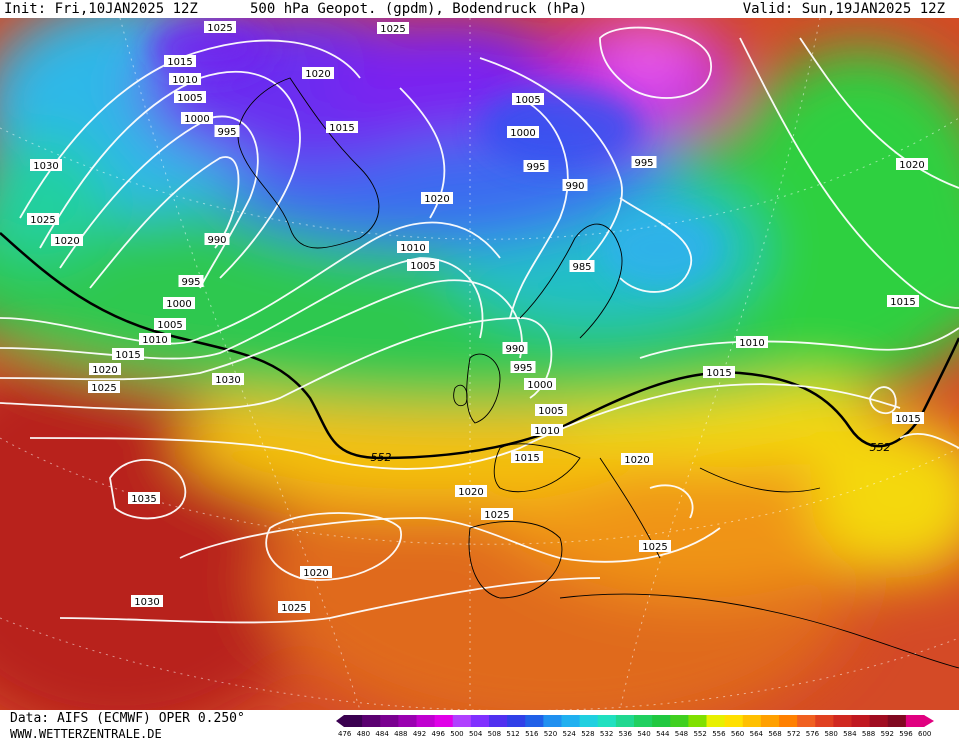 The height and width of the screenshot is (741, 959). I want to click on colorbar-tick-label: 548, so click(681, 734).